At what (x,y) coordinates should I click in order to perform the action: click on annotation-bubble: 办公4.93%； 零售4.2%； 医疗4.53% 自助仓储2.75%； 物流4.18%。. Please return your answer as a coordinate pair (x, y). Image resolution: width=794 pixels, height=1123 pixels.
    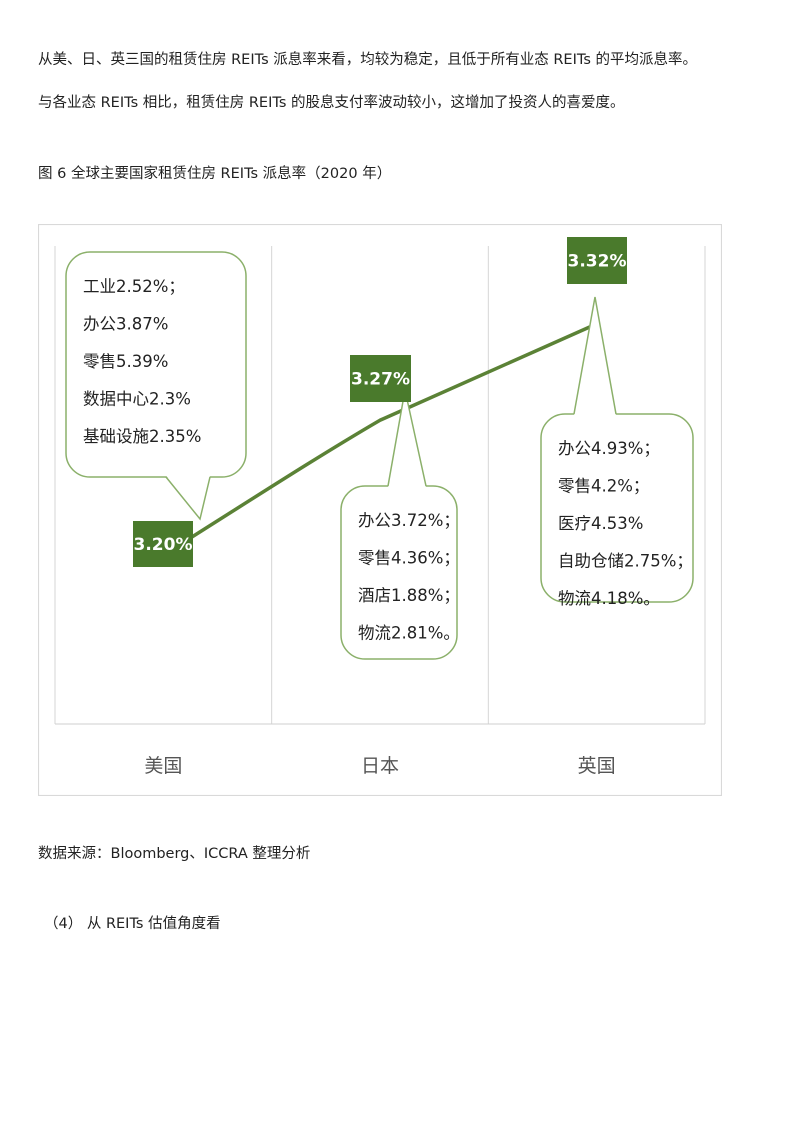
    Looking at the image, I should click on (617, 452).